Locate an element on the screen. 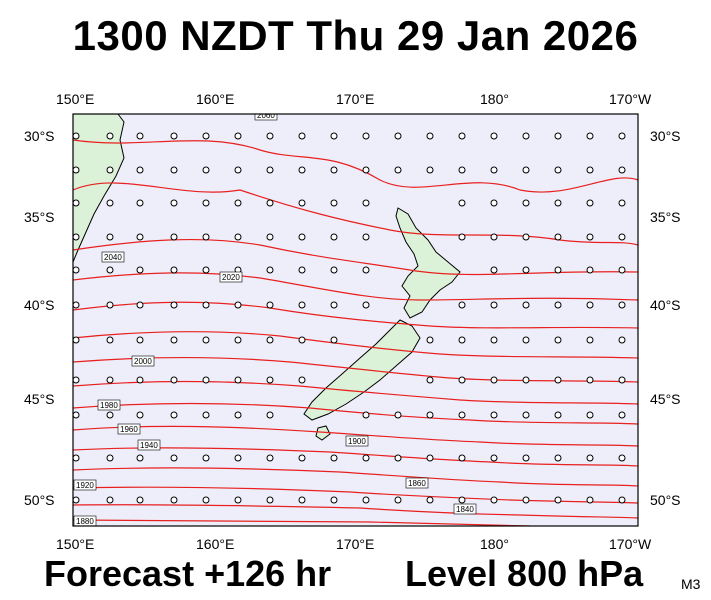  left-lat-labels: 30°S 35°S 40°S 45°S 50°S is located at coordinates (39, 318).